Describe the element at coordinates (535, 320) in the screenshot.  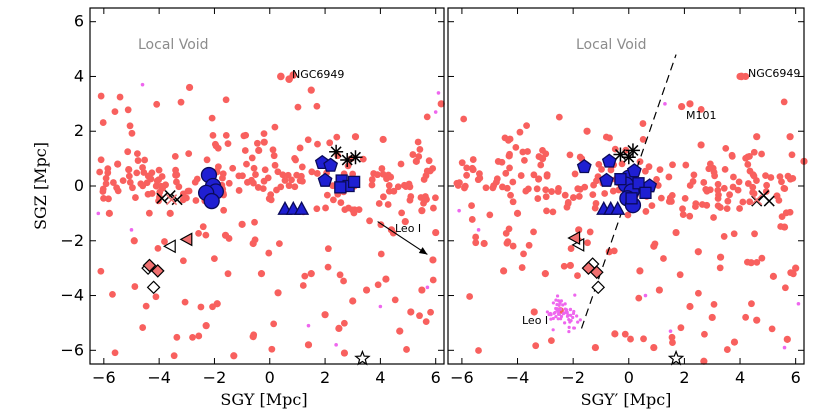
I see `right-leo-i-label: Leo I` at that location.